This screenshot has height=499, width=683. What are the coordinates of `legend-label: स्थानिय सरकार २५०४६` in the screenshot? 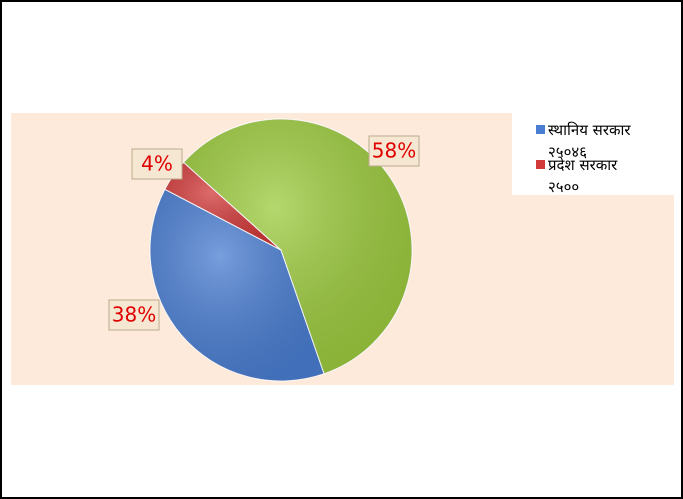 It's located at (589, 141).